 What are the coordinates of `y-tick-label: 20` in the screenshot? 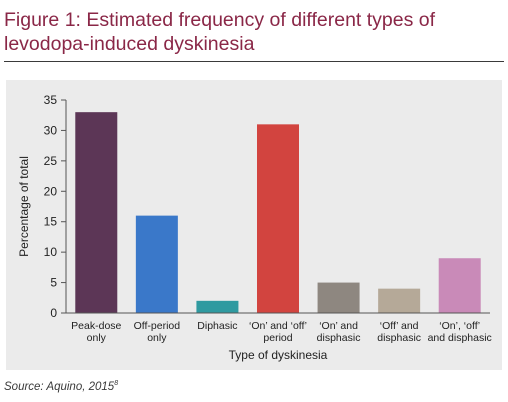 It's located at (51, 191).